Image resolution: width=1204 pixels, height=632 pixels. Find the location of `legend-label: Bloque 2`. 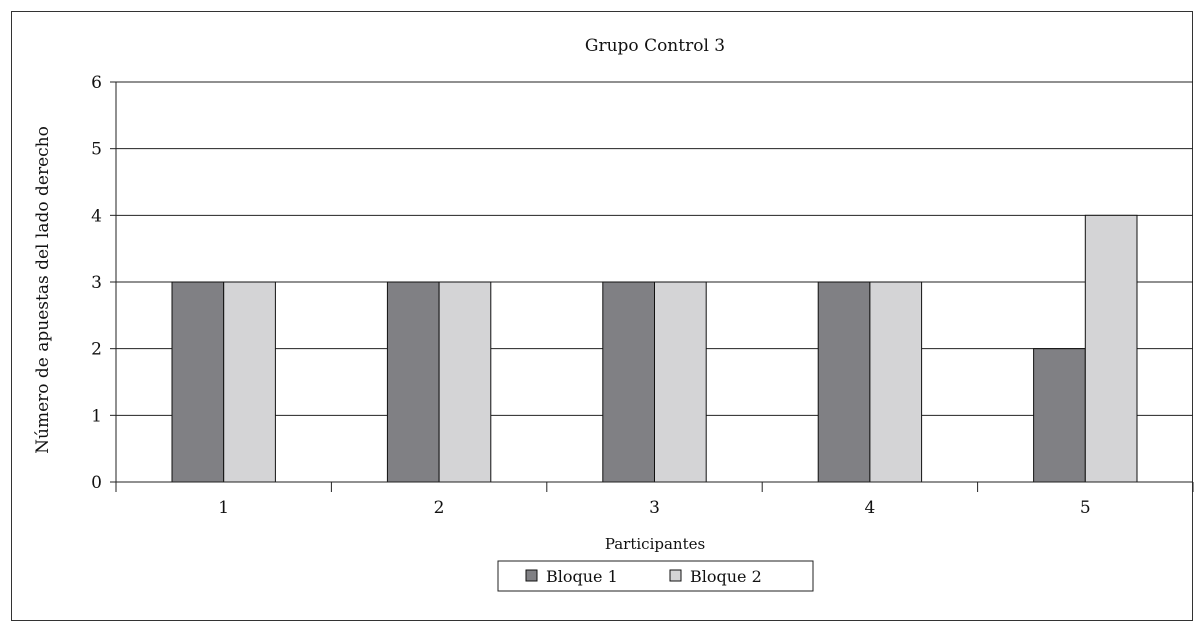

legend-label: Bloque 2 is located at coordinates (726, 576).